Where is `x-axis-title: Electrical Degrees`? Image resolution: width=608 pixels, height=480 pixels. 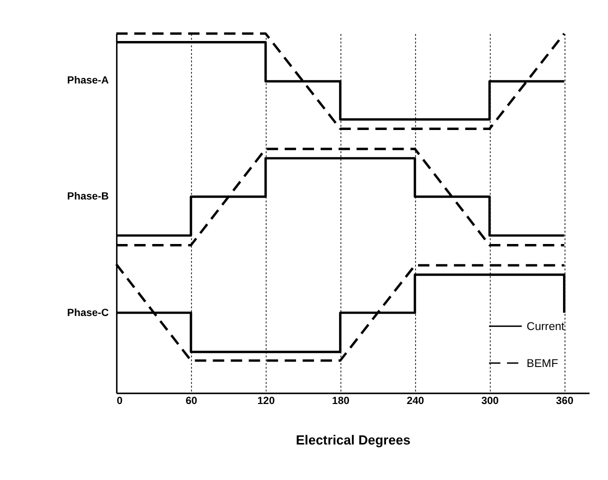
x-axis-title: Electrical Degrees is located at coordinates (353, 440).